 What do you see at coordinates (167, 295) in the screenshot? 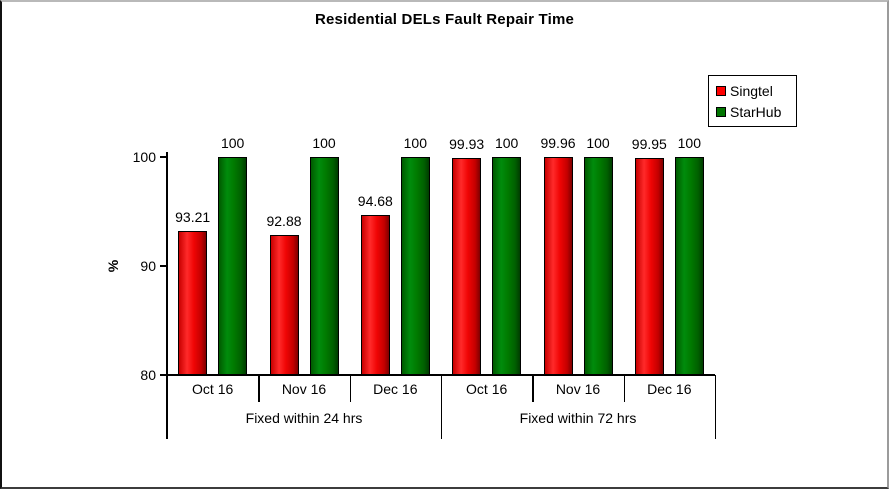
I see `y-axis-line` at bounding box center [167, 295].